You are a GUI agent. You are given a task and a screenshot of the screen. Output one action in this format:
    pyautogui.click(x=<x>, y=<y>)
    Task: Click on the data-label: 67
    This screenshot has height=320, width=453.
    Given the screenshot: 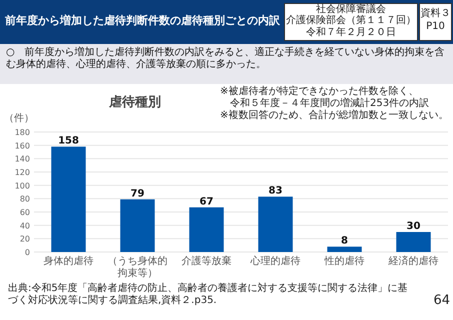 What is the action you would take?
    pyautogui.click(x=207, y=202)
    